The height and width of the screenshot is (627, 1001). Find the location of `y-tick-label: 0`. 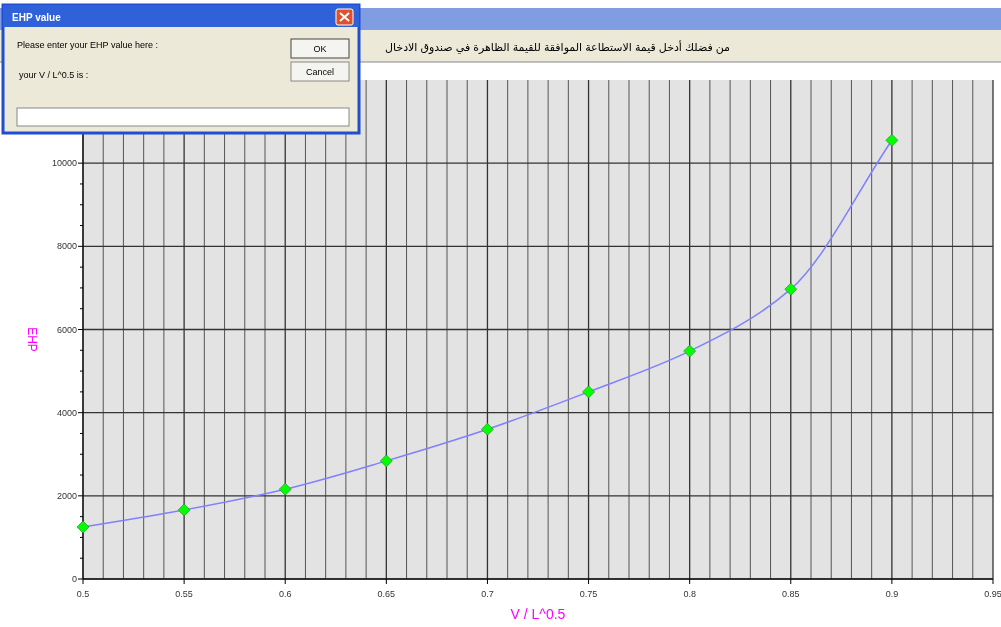

y-tick-label: 0 is located at coordinates (74, 579).